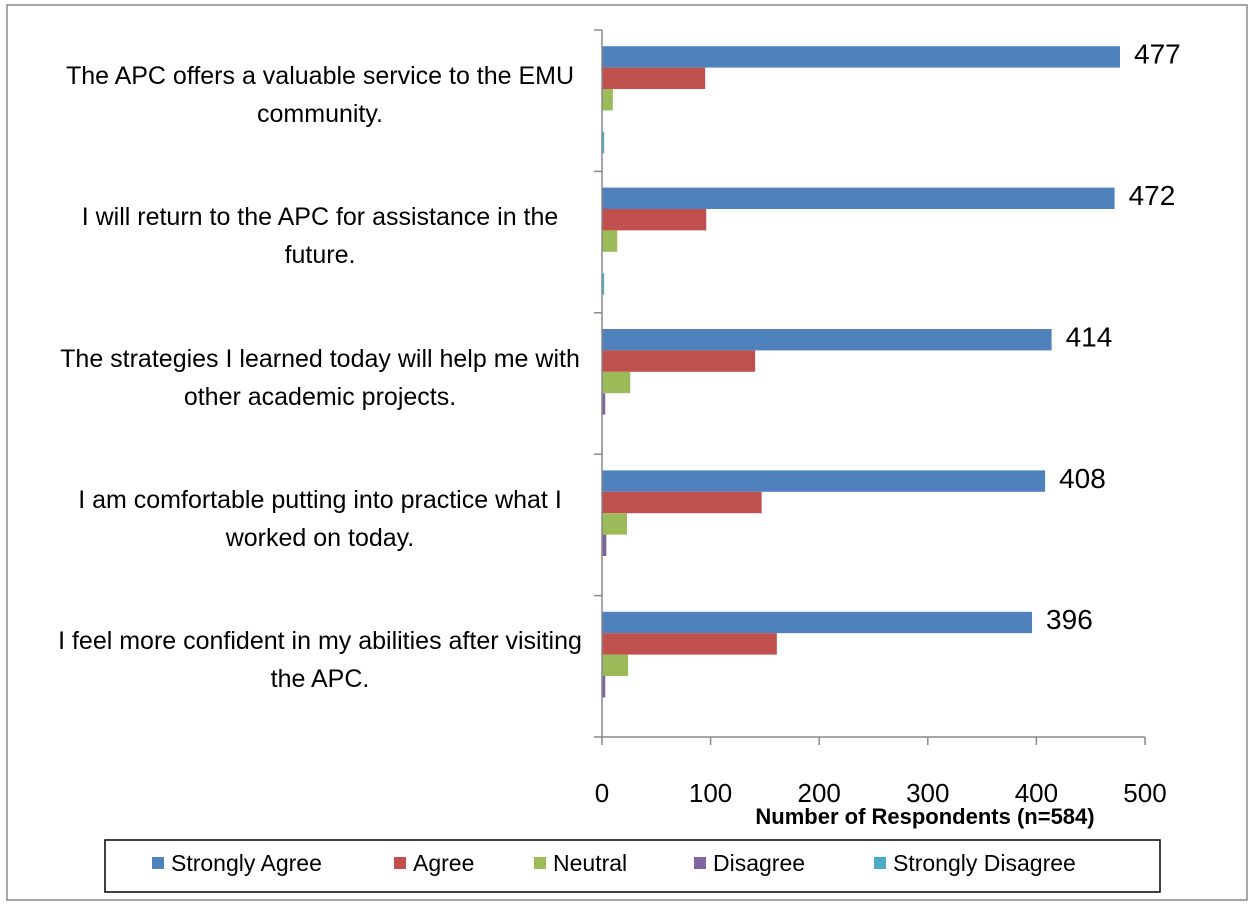  Describe the element at coordinates (443, 863) in the screenshot. I see `legend-label: Agree` at that location.